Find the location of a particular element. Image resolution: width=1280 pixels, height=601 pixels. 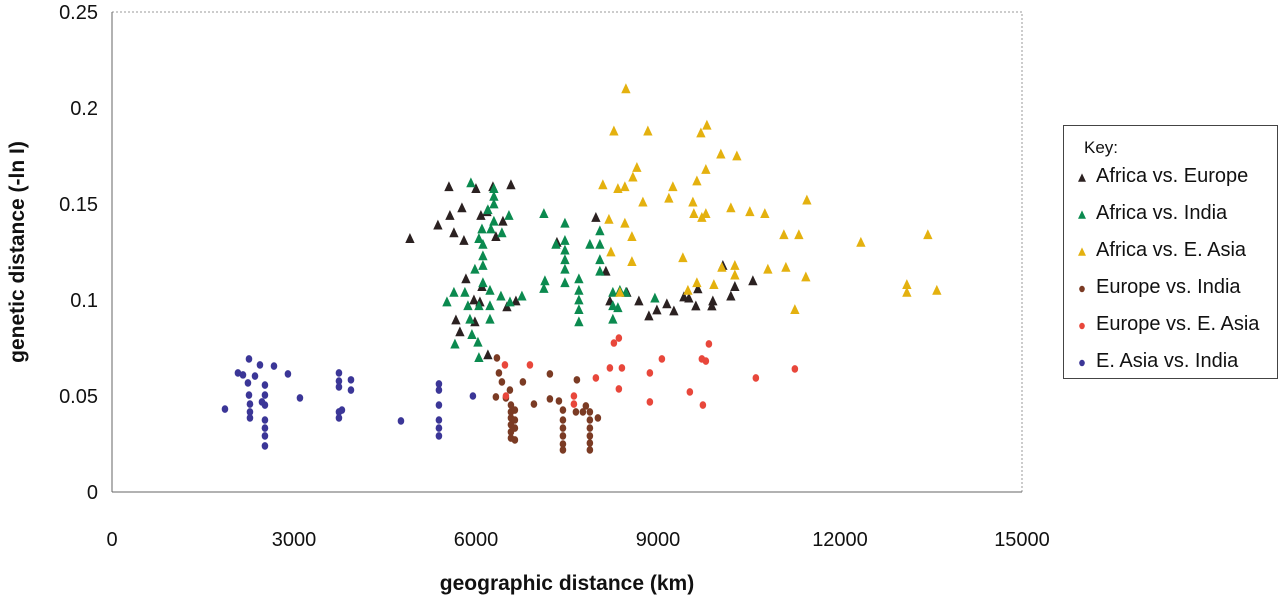

legend-marker is located at coordinates (1082, 288).